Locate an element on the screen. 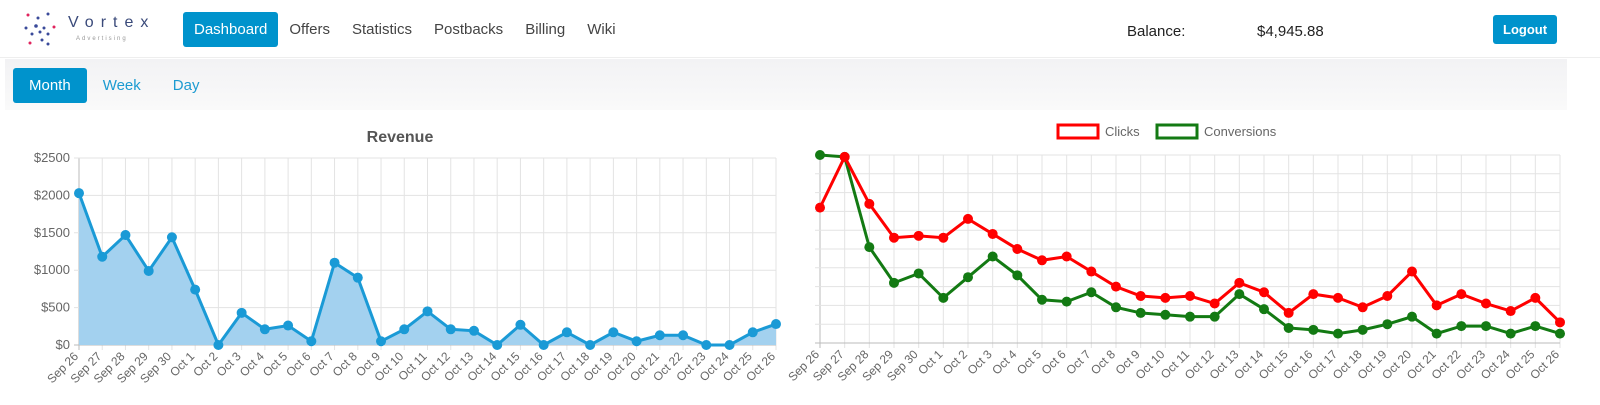  balance-label: Balance: is located at coordinates (1156, 31).